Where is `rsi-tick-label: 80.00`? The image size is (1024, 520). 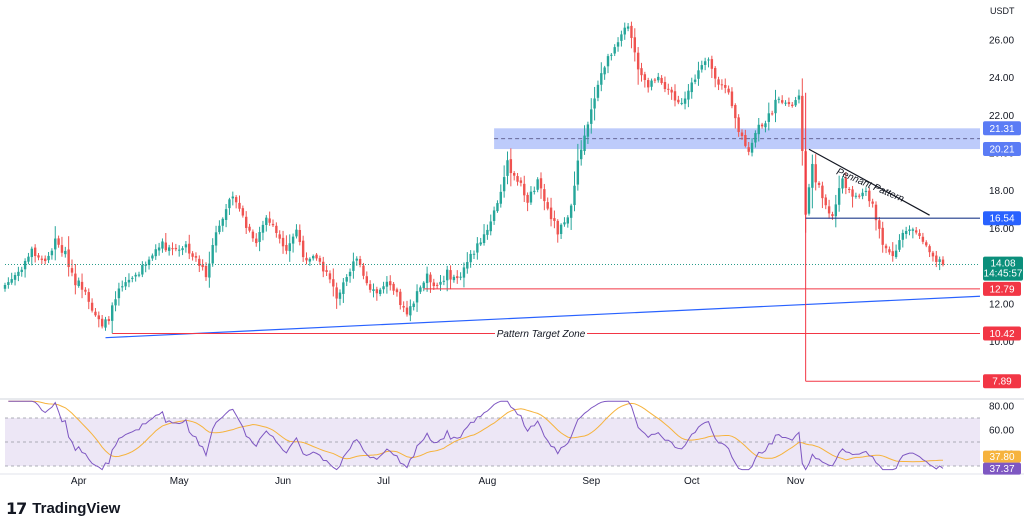
rsi-tick-label: 80.00 is located at coordinates (1001, 407).